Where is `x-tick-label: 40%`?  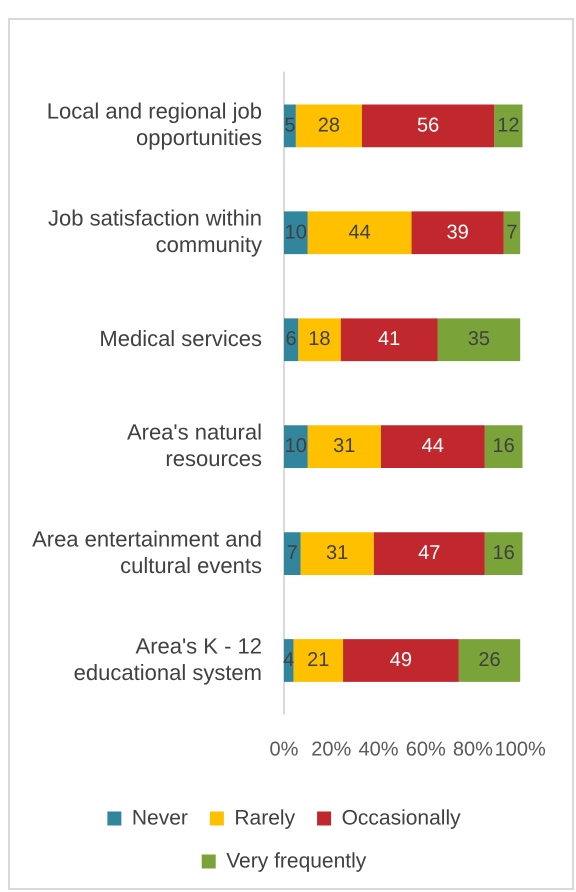 x-tick-label: 40% is located at coordinates (378, 749).